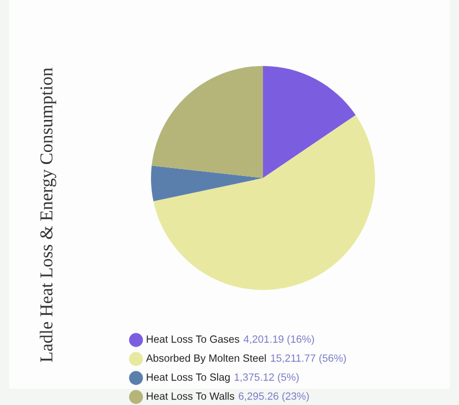  What do you see at coordinates (266, 378) in the screenshot?
I see `data-label: 1,375.12 (5%)` at bounding box center [266, 378].